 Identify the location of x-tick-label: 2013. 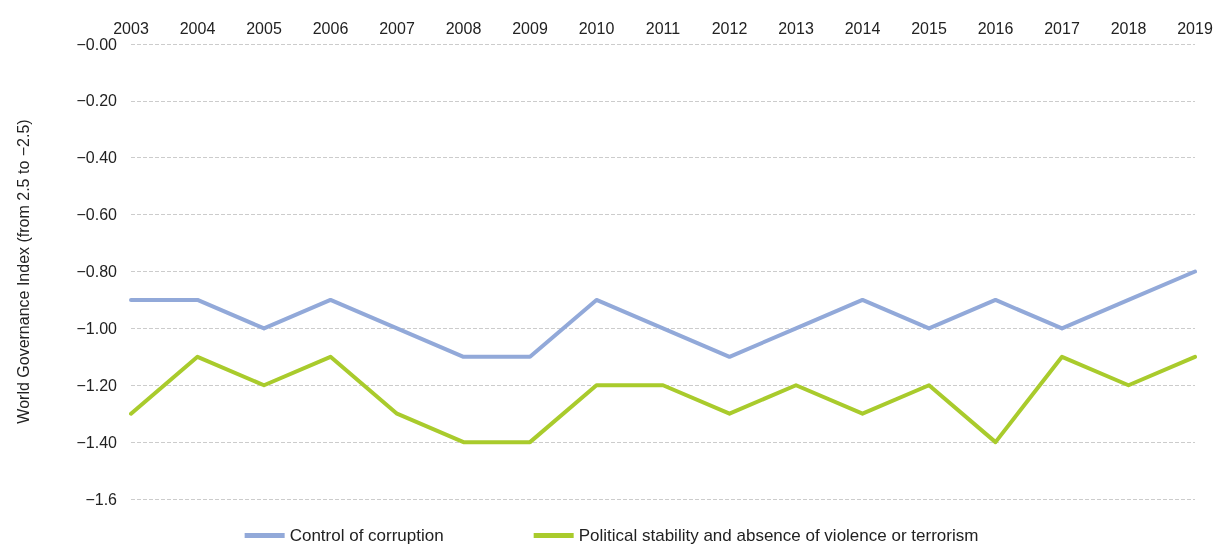
(796, 28).